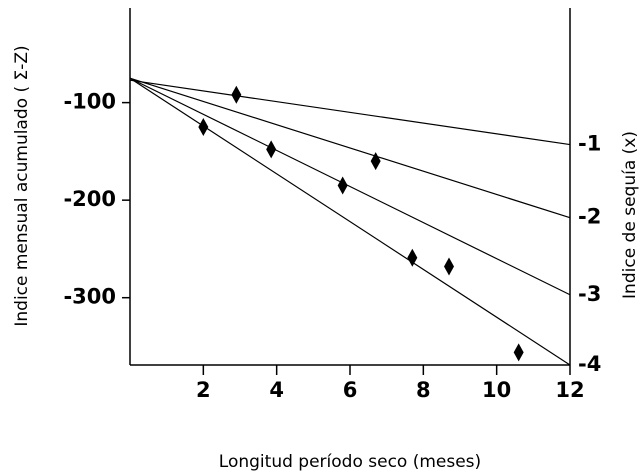 The image size is (643, 476). What do you see at coordinates (89, 297) in the screenshot?
I see `y-tick-label: -300` at bounding box center [89, 297].